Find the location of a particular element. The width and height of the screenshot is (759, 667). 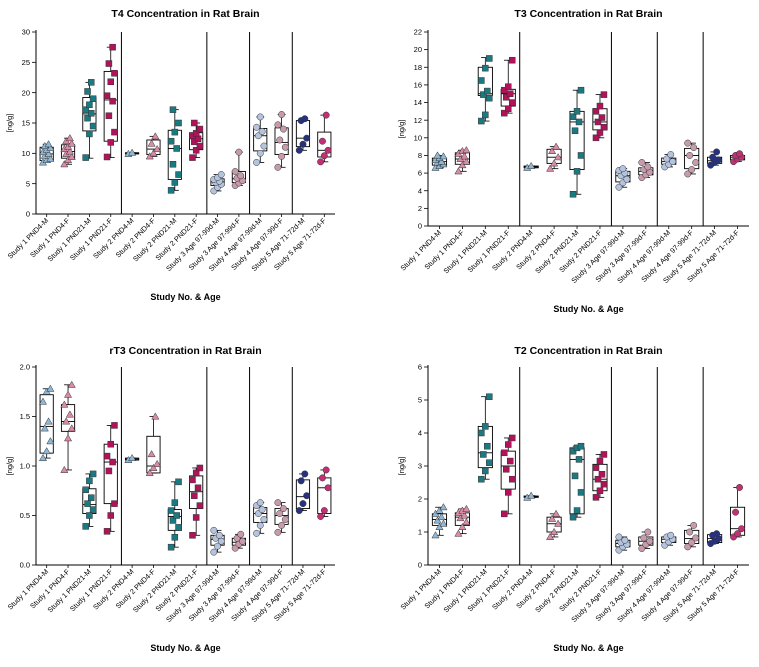

y-tick-label: 1.0 is located at coordinates (25, 466).